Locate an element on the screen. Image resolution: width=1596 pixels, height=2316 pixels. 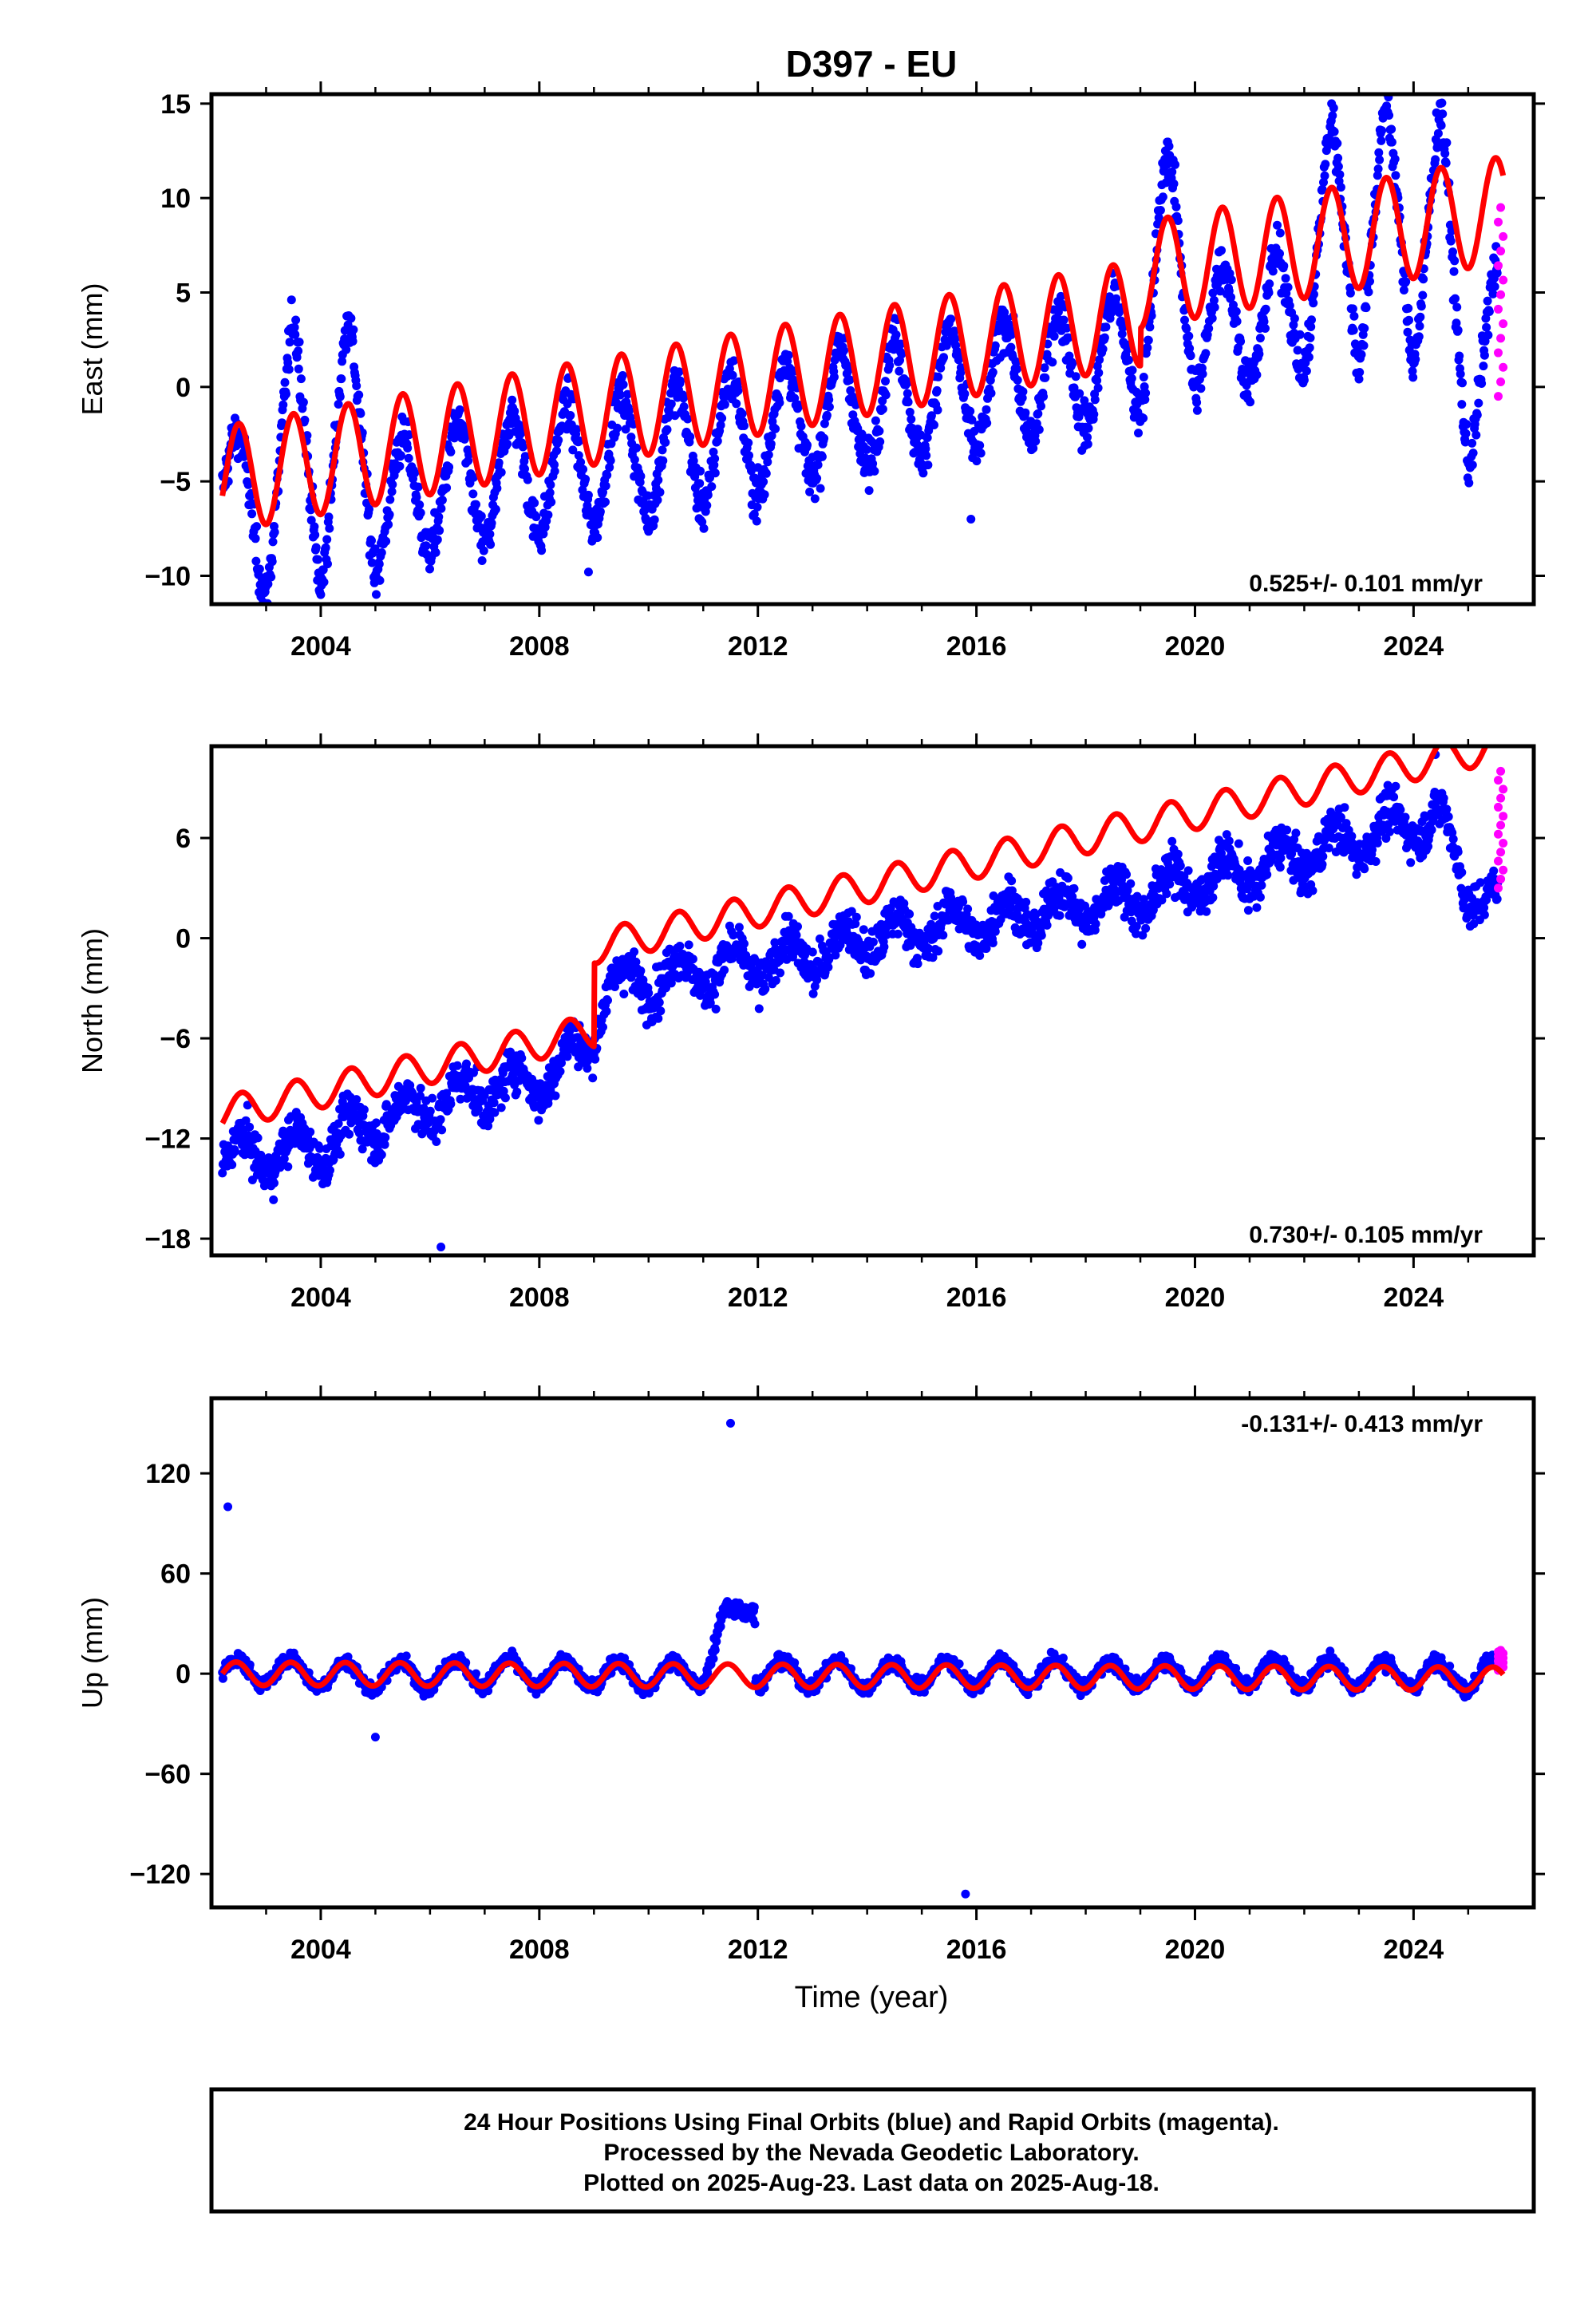
east-velocity-label: 0.525+/- 0.101 mm/yr is located at coordinates (1366, 584).